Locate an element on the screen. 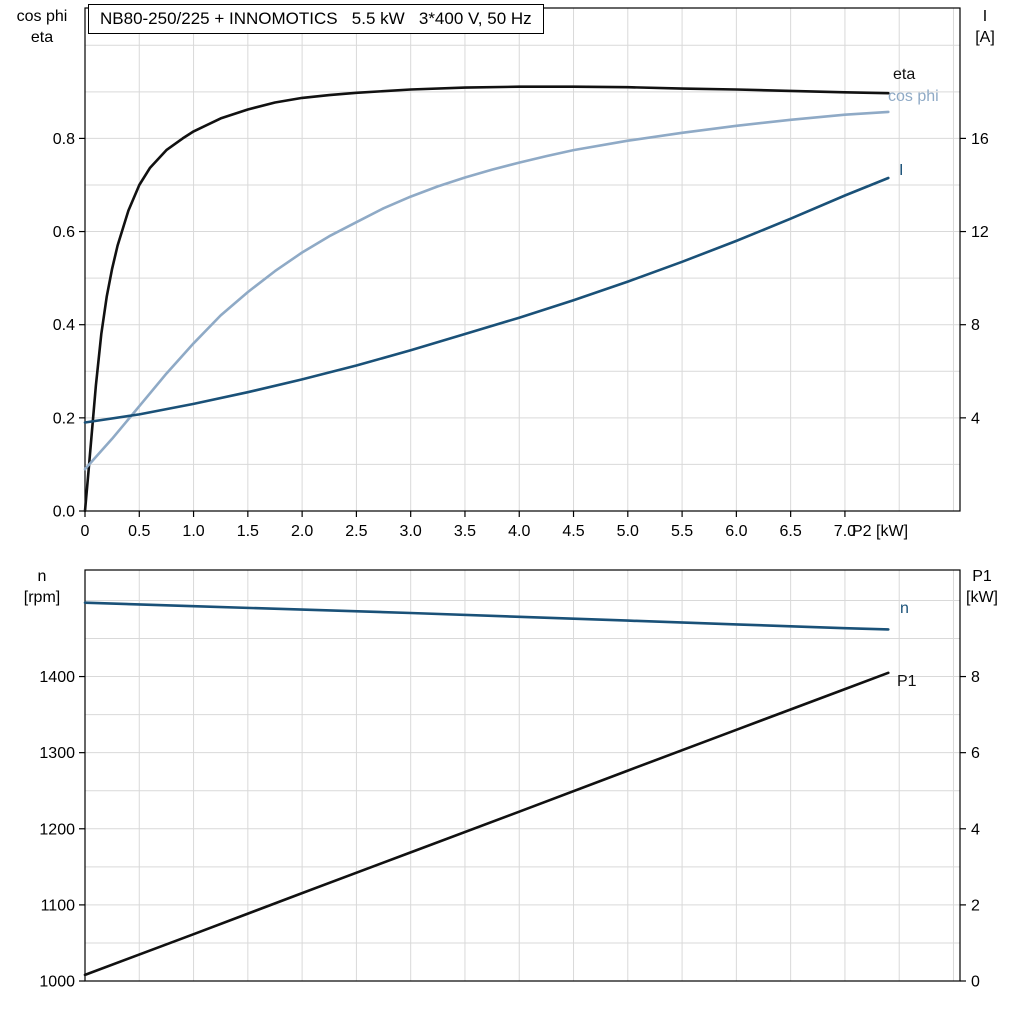  tick-label: 1000 is located at coordinates (57, 982).